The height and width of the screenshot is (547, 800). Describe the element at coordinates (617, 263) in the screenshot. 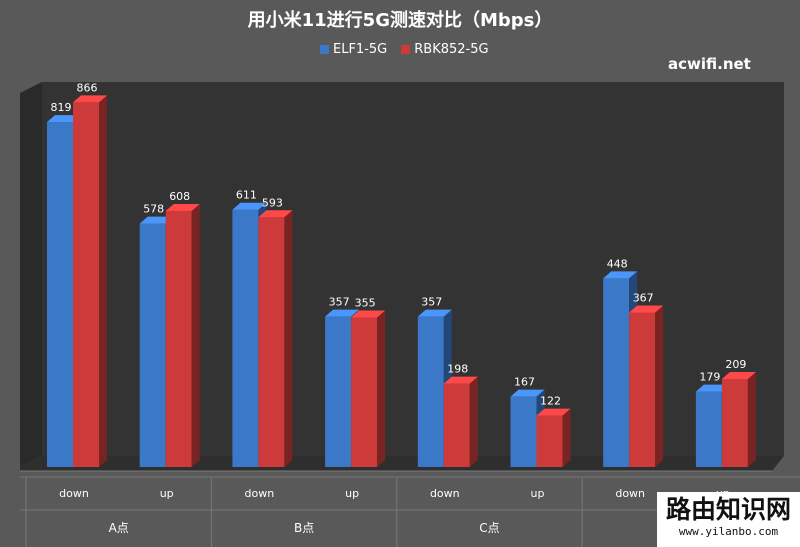

I see `data-label: 448` at that location.